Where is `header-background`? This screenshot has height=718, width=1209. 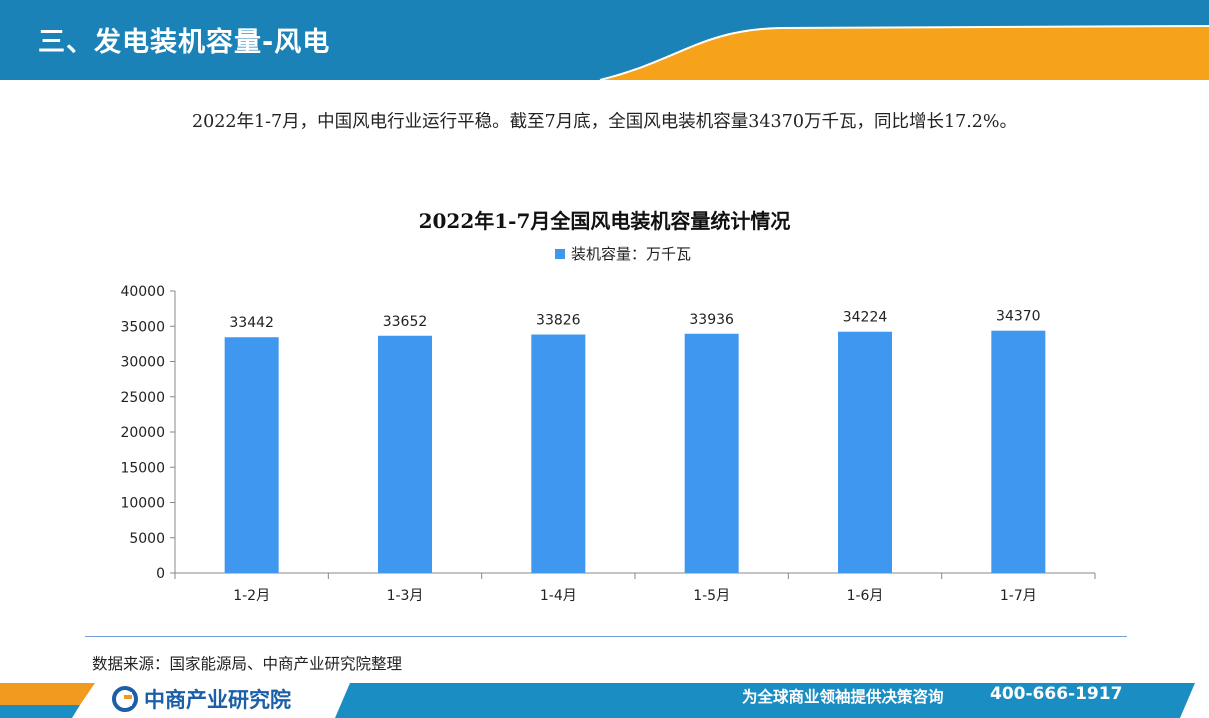 header-background is located at coordinates (604, 40).